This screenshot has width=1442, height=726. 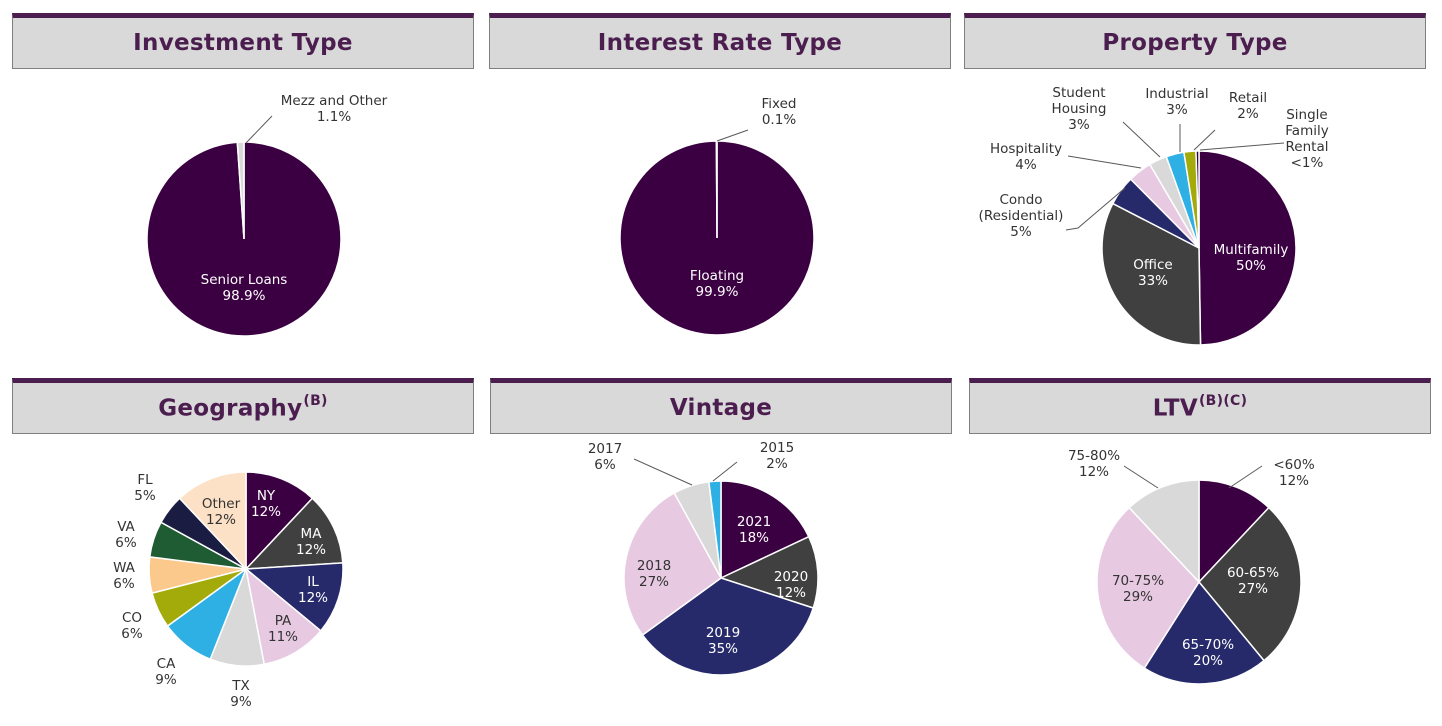 What do you see at coordinates (1197, 199) in the screenshot?
I see `pie-slice-single-family-rental` at bounding box center [1197, 199].